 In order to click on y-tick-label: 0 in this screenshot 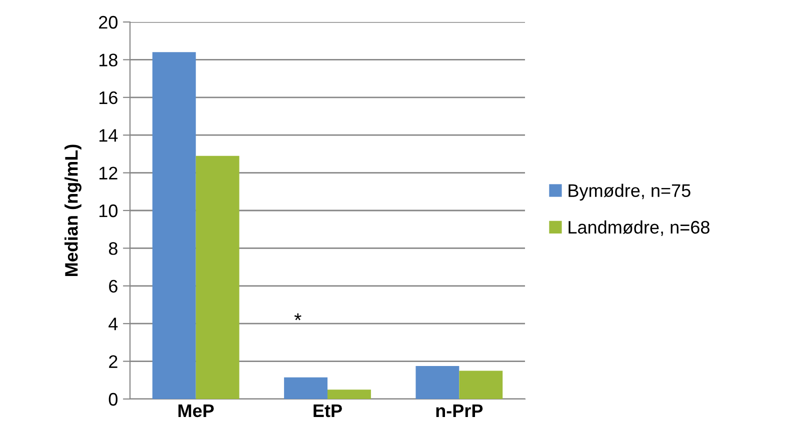, I will do `click(113, 399)`.